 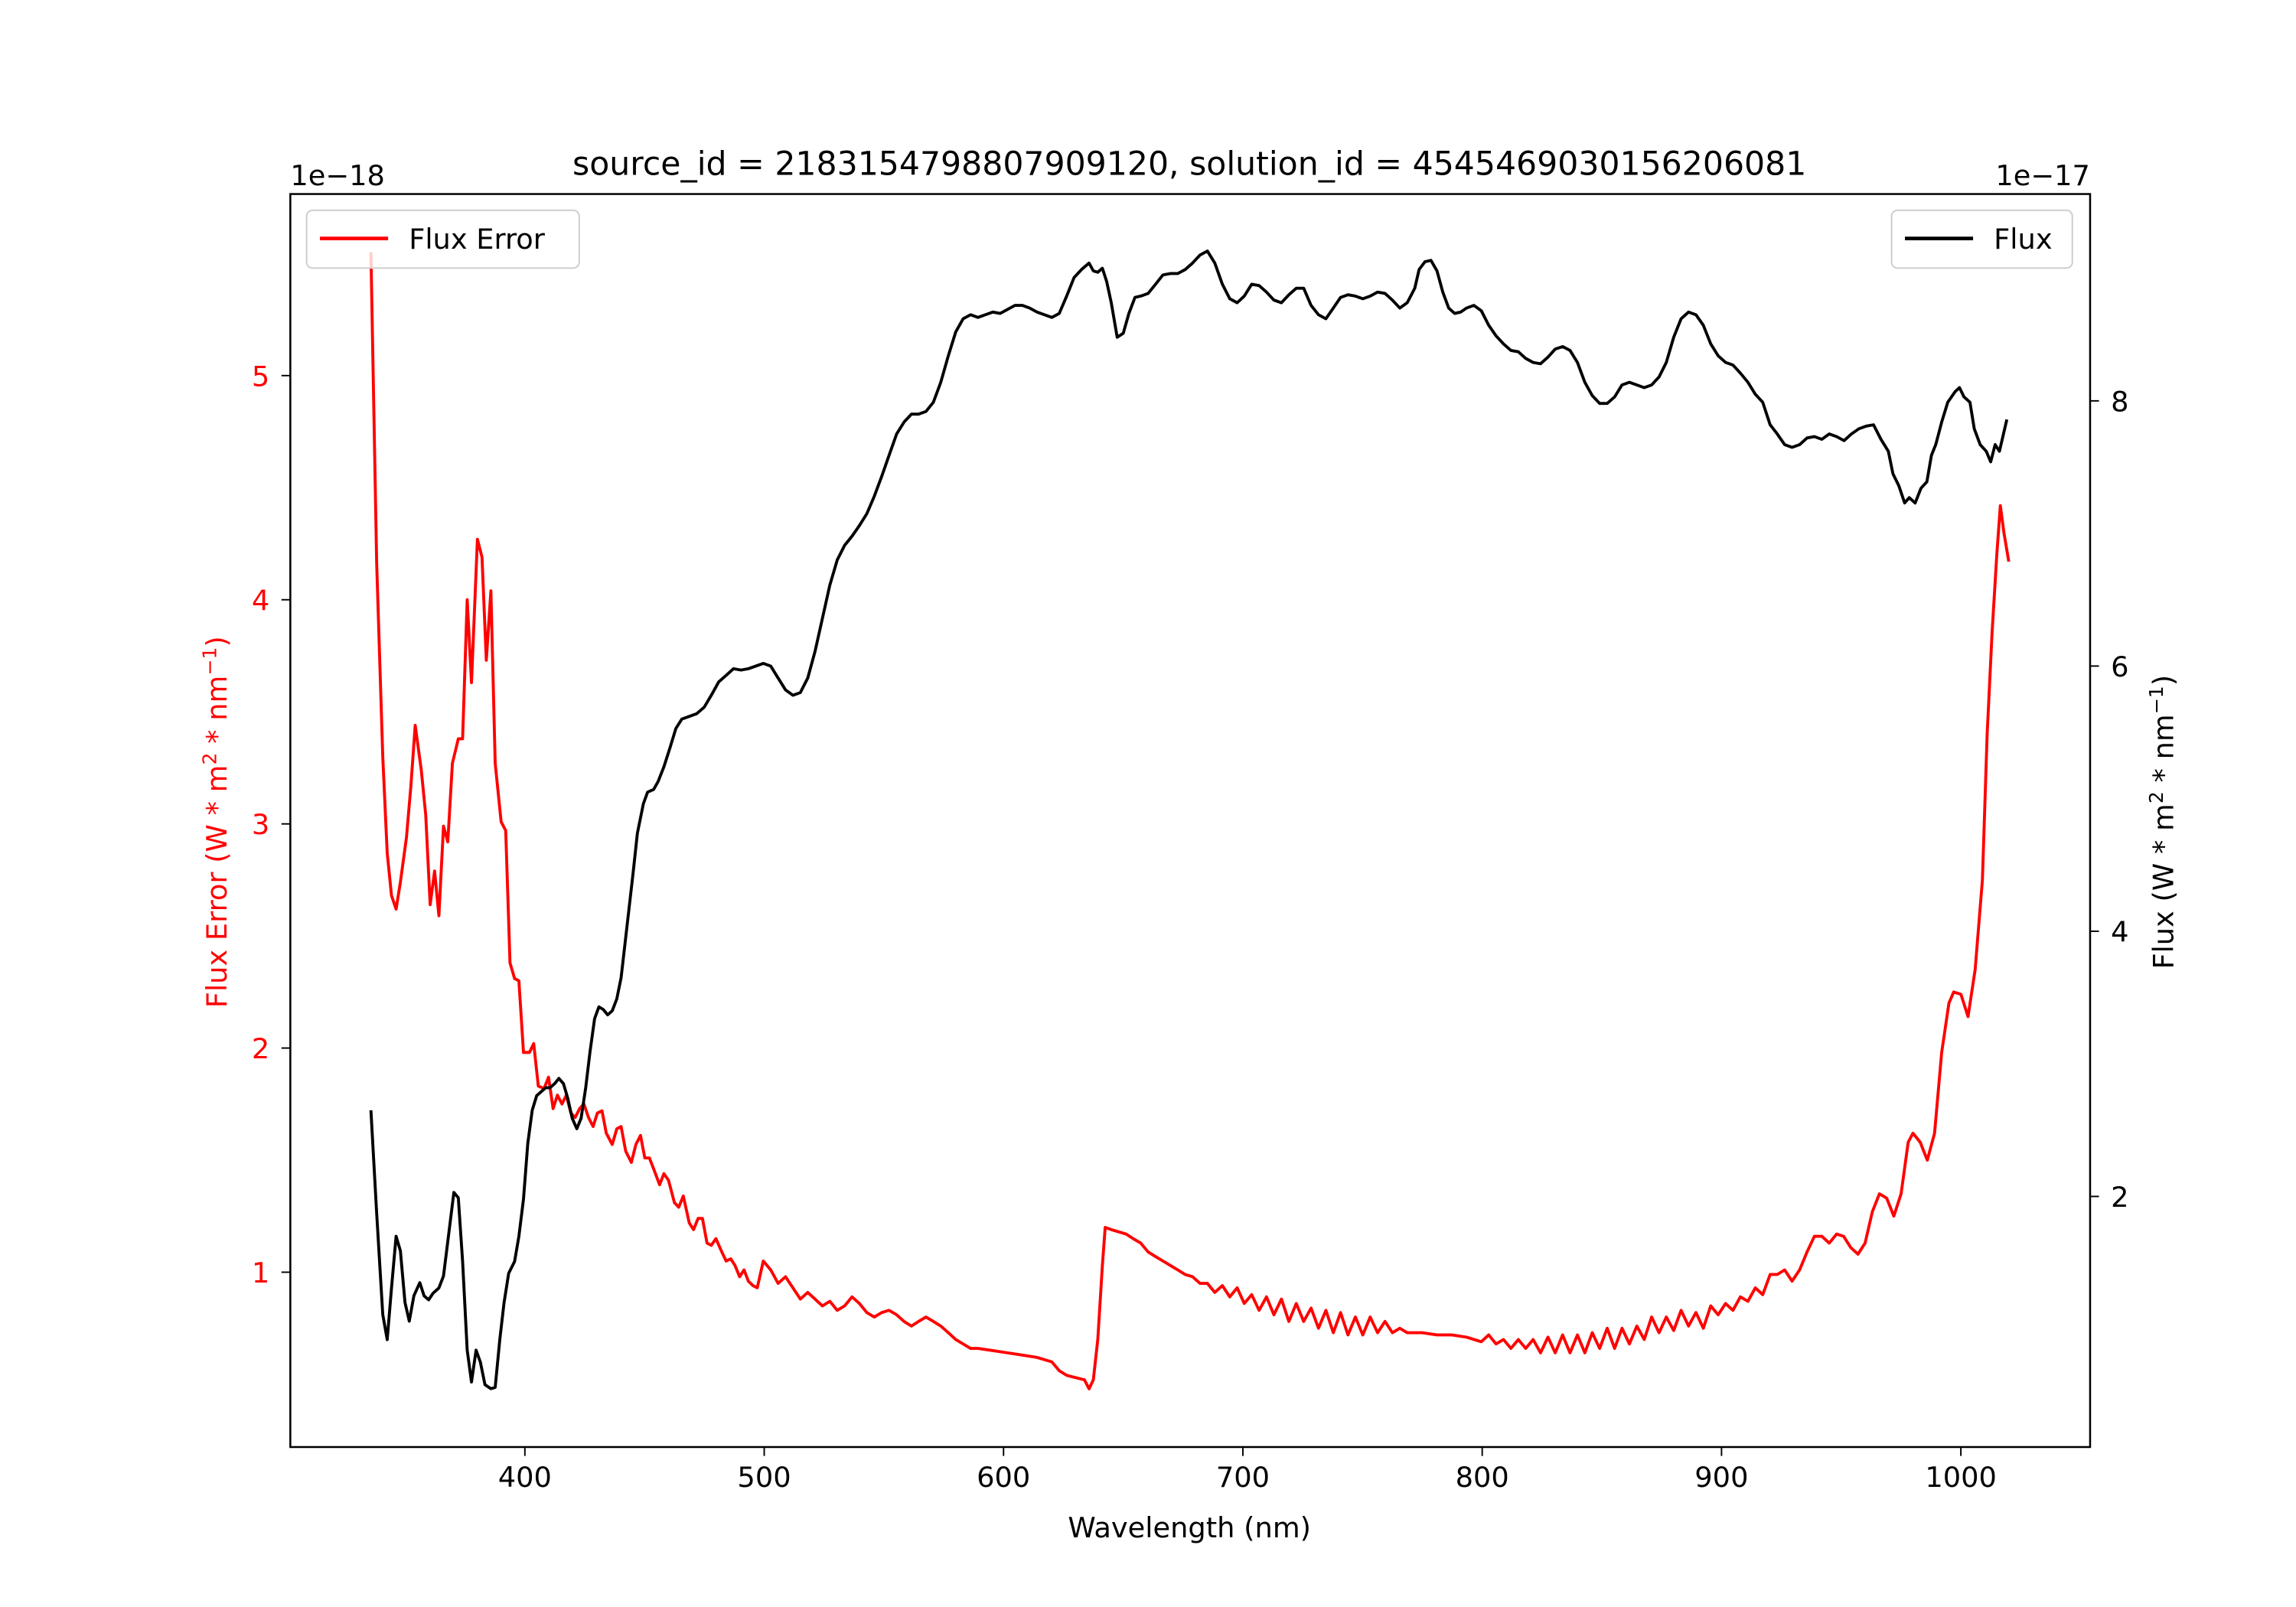 I want to click on left-y-tick-label: 3, so click(x=260, y=825).